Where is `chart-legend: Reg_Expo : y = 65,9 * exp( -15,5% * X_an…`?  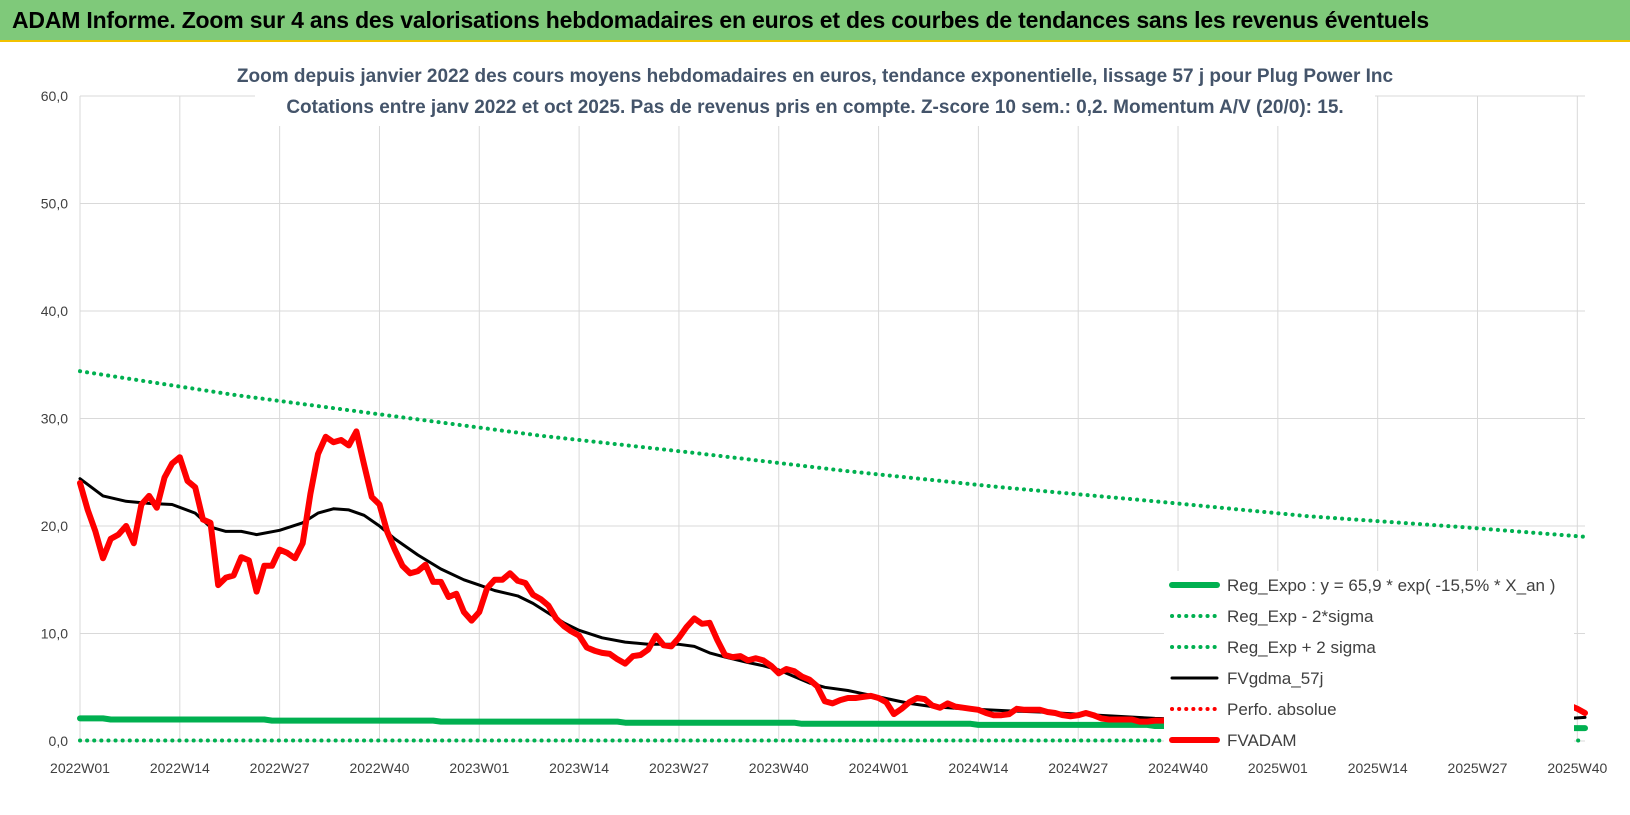
chart-legend: Reg_Expo : y = 65,9 * exp( -15,5% * X_an… is located at coordinates (1369, 667).